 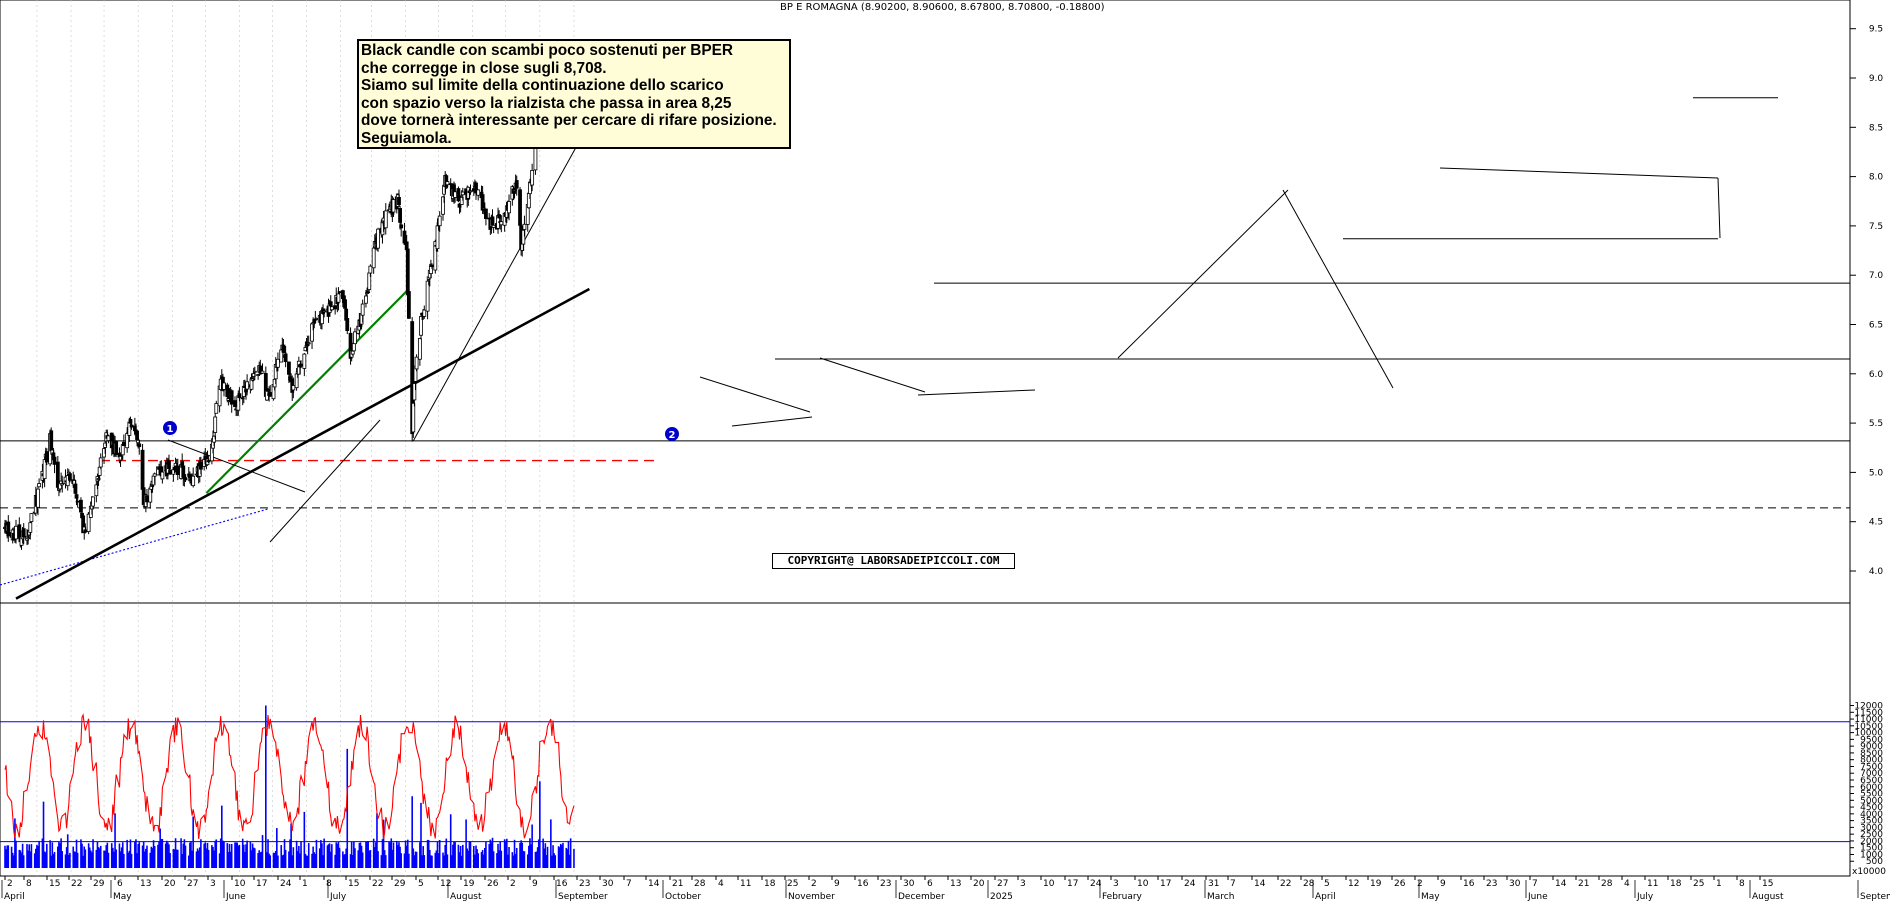 I want to click on month-label: July, so click(x=1645, y=897).